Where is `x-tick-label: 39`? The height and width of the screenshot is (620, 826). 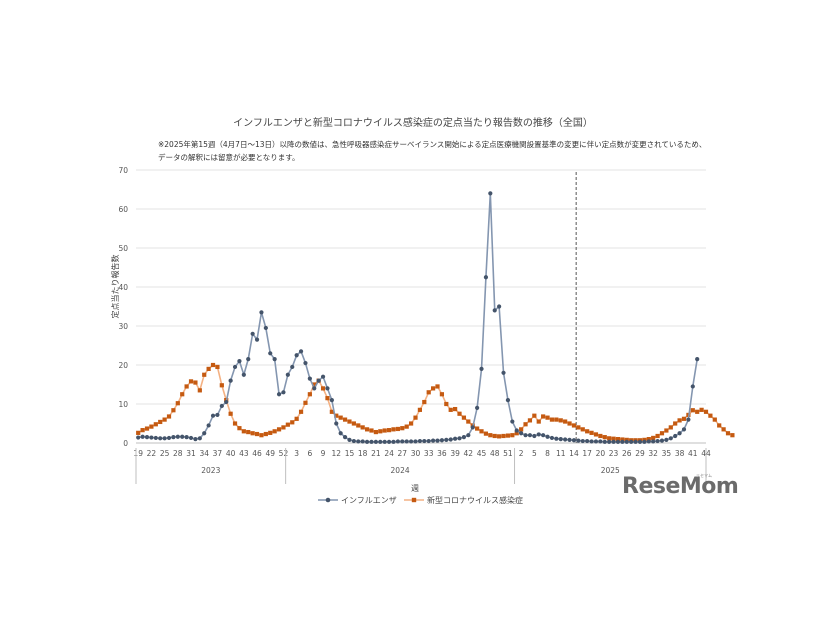 x-tick-label: 39 is located at coordinates (455, 453).